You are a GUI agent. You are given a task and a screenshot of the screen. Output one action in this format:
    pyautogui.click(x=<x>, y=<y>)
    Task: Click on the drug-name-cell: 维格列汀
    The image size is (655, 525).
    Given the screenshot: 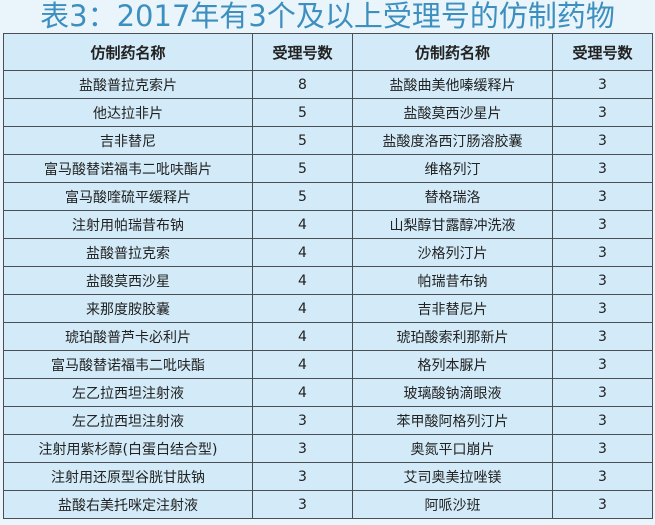 What is the action you would take?
    pyautogui.click(x=452, y=168)
    